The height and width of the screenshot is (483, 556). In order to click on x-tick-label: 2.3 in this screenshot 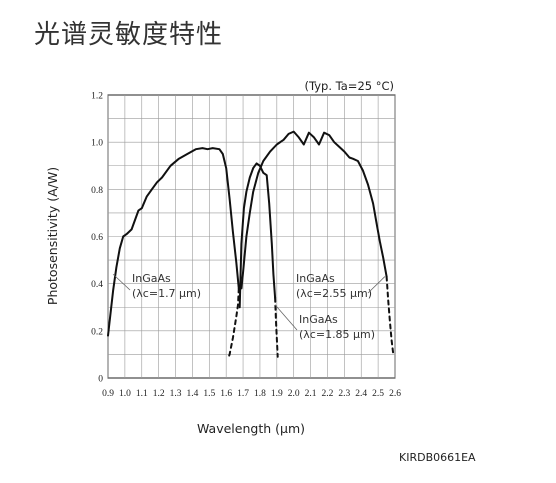, I will do `click(344, 394)`.